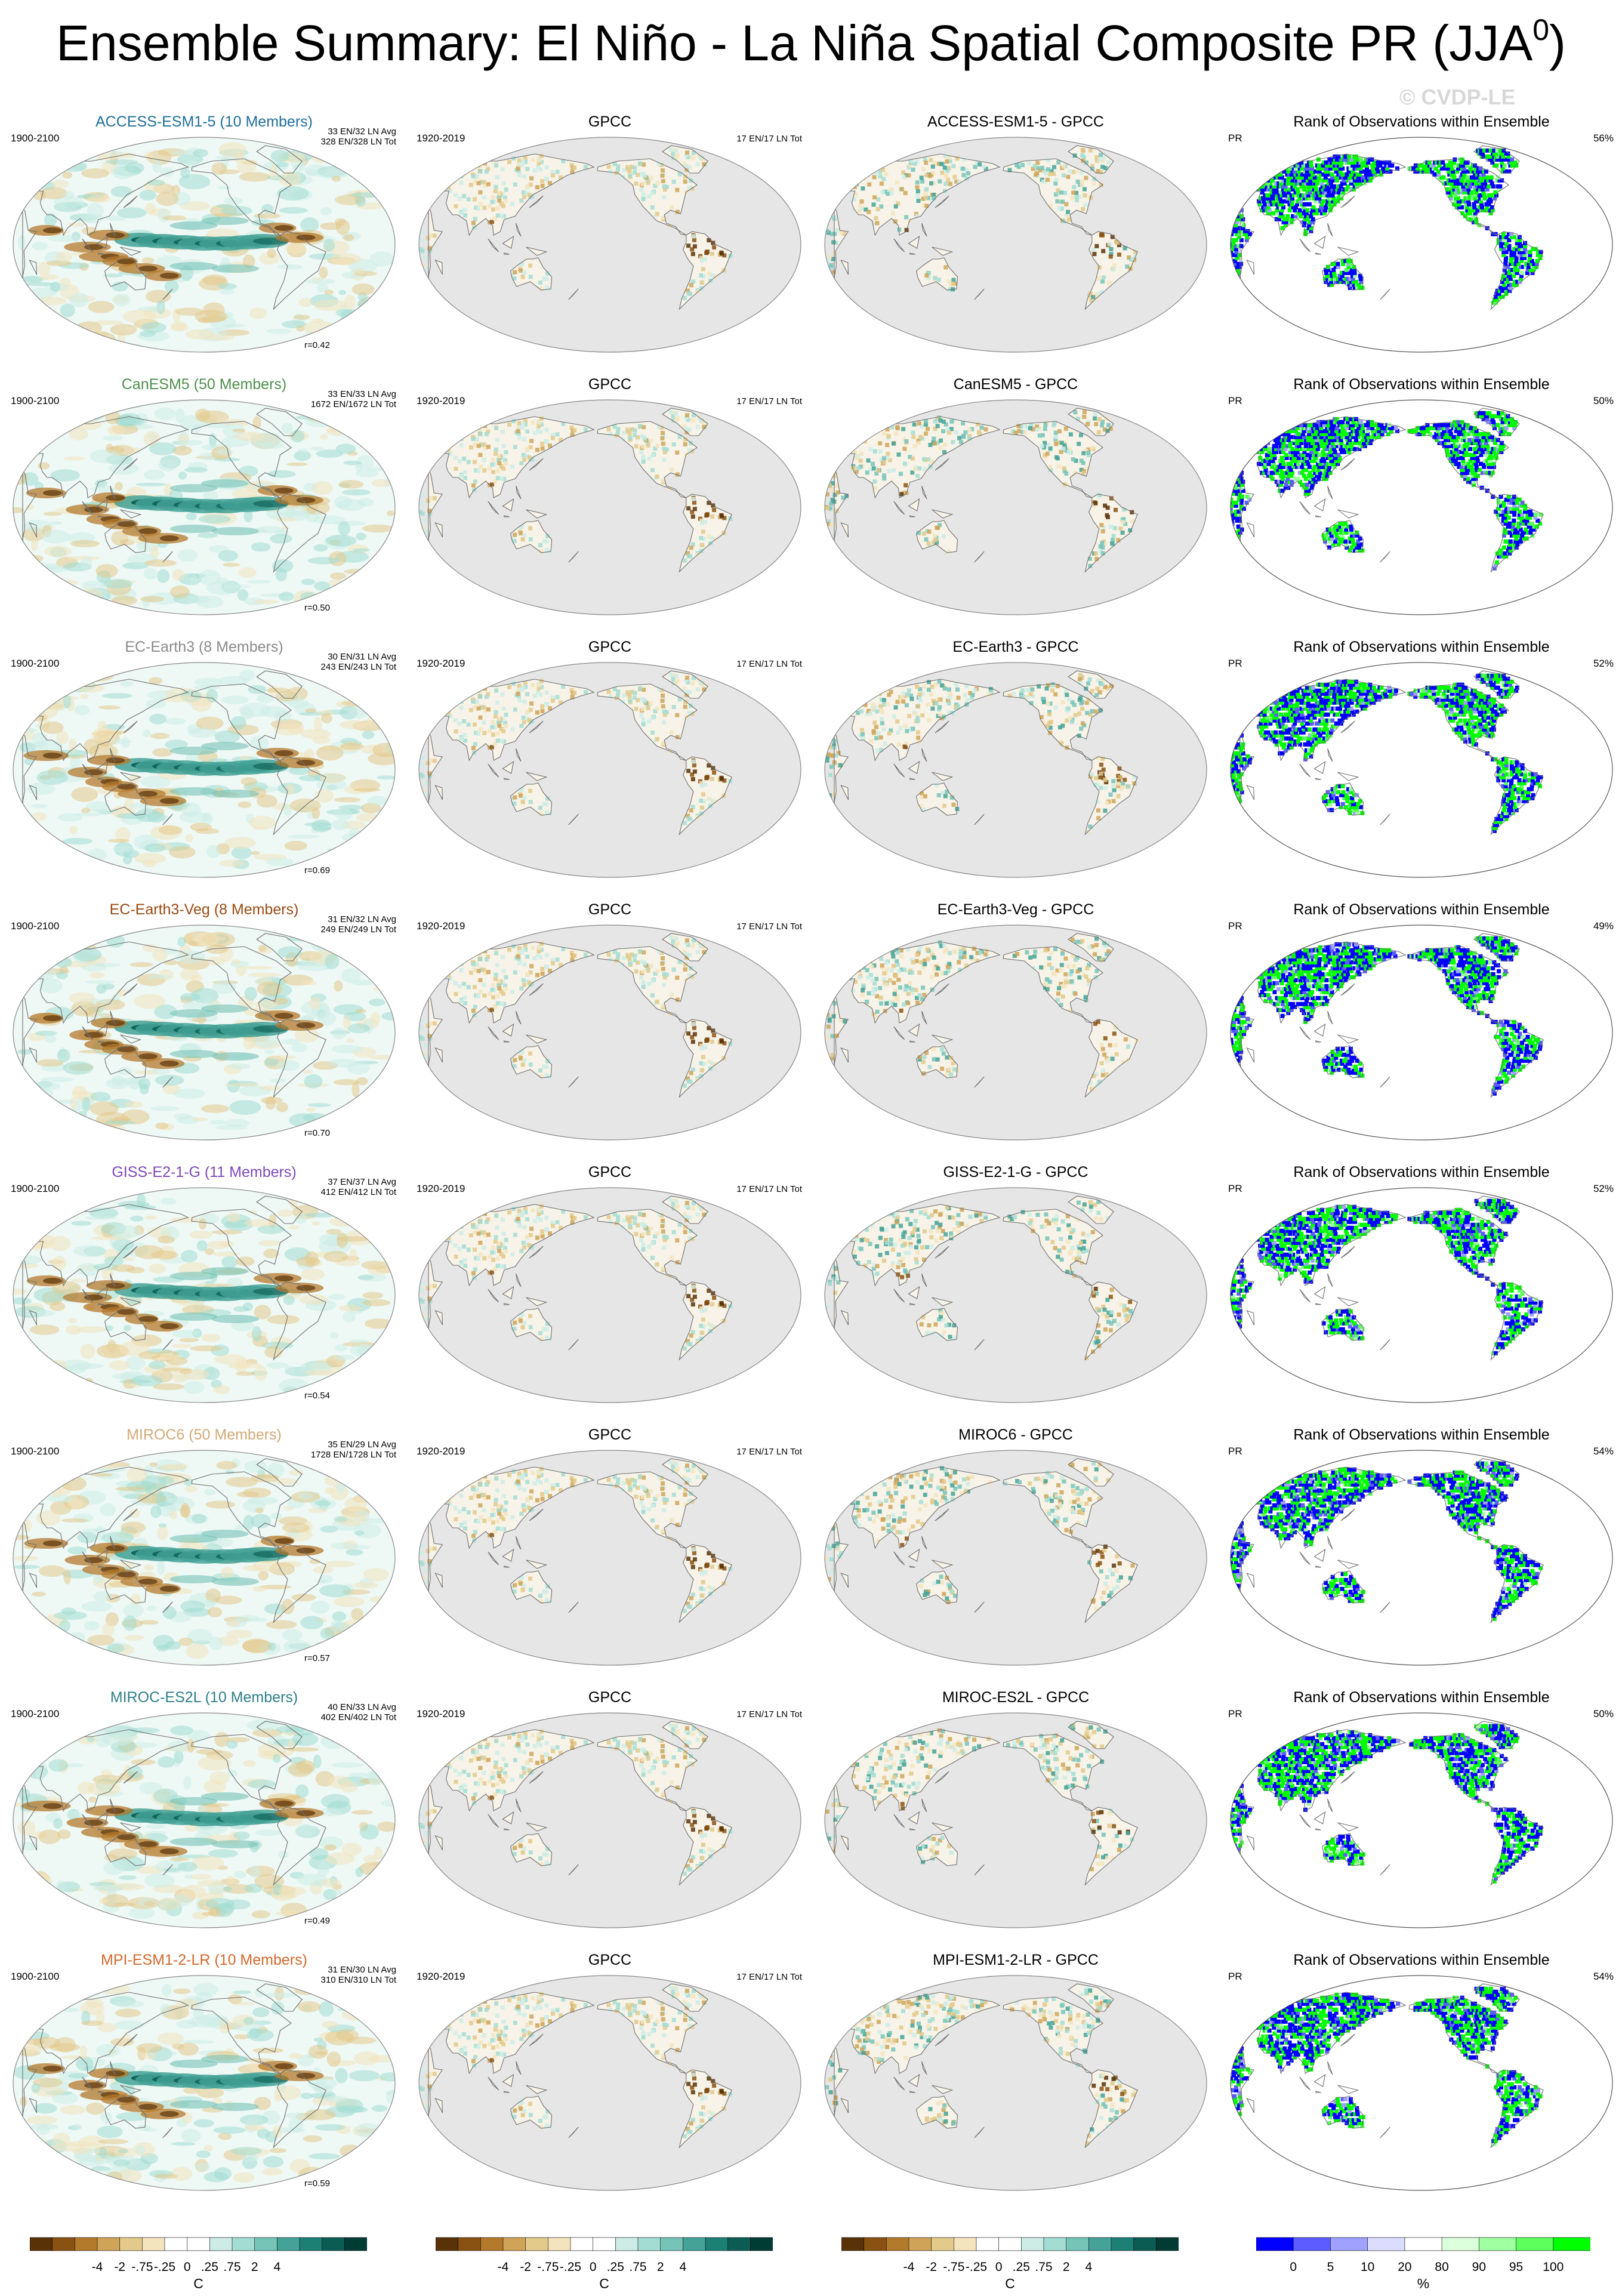 The height and width of the screenshot is (2296, 1622). What do you see at coordinates (358, 1707) in the screenshot?
I see `event-avg: 40 EN/33 LN Avg` at bounding box center [358, 1707].